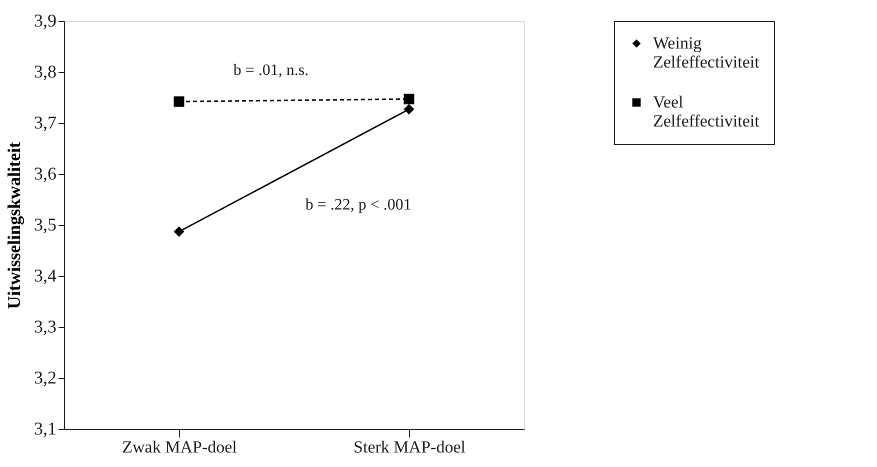  I want to click on y-tick-label: 3,6, so click(45, 174).